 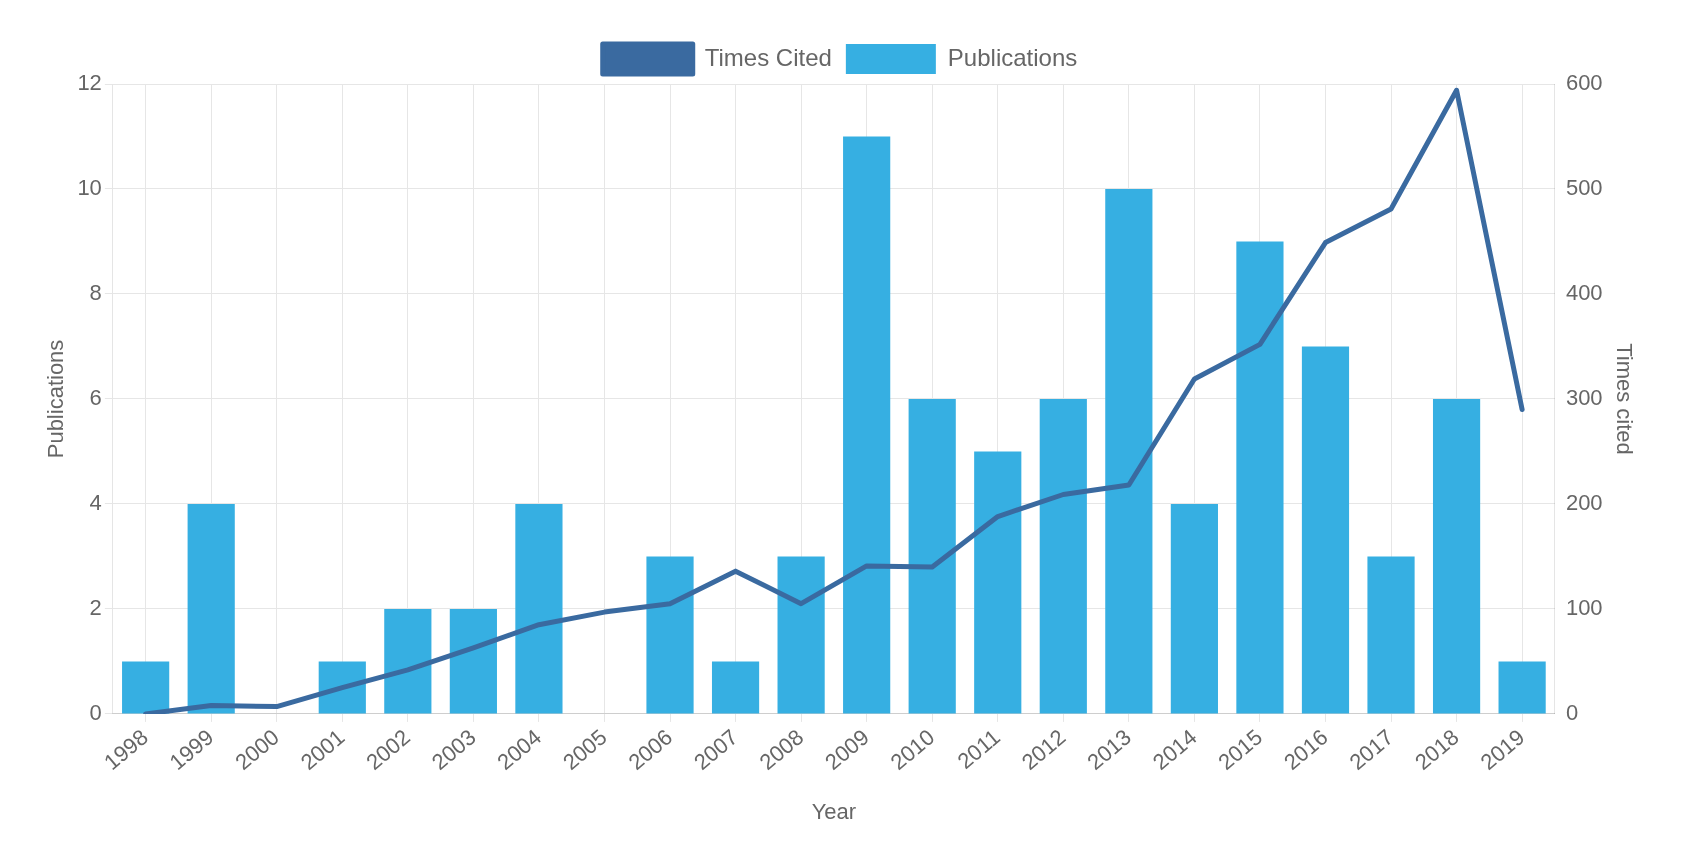 What do you see at coordinates (1572, 712) in the screenshot?
I see `y2-tick-label: 0` at bounding box center [1572, 712].